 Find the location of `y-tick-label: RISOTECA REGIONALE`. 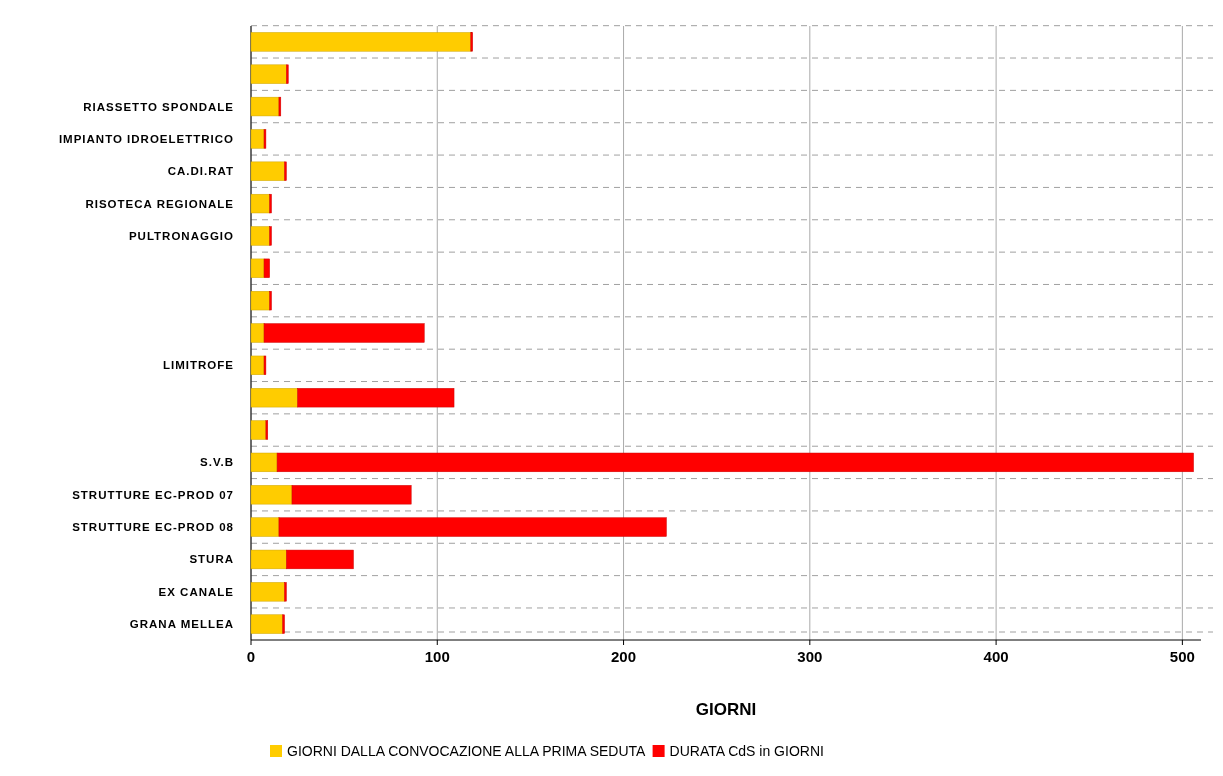

y-tick-label: RISOTECA REGIONALE is located at coordinates (159, 203).